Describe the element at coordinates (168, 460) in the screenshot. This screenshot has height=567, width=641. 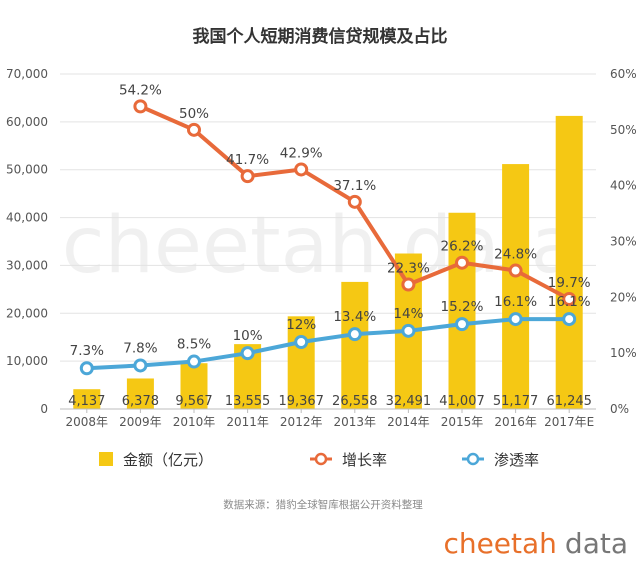
I see `legend-label: 金额（亿元）` at that location.